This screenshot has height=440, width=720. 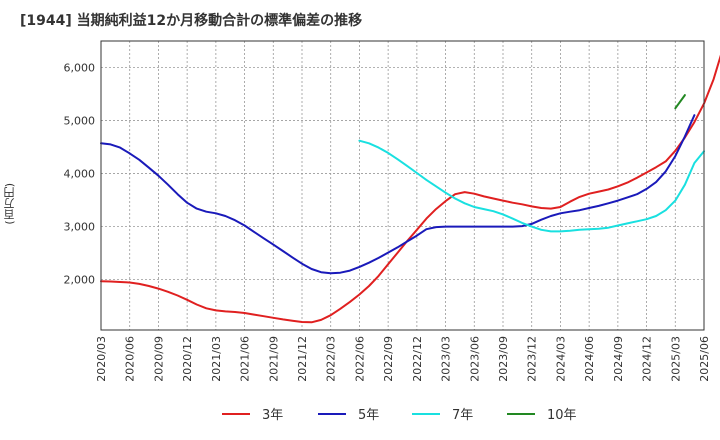 What do you see at coordinates (562, 415) in the screenshot?
I see `legend-label: 10年` at bounding box center [562, 415].